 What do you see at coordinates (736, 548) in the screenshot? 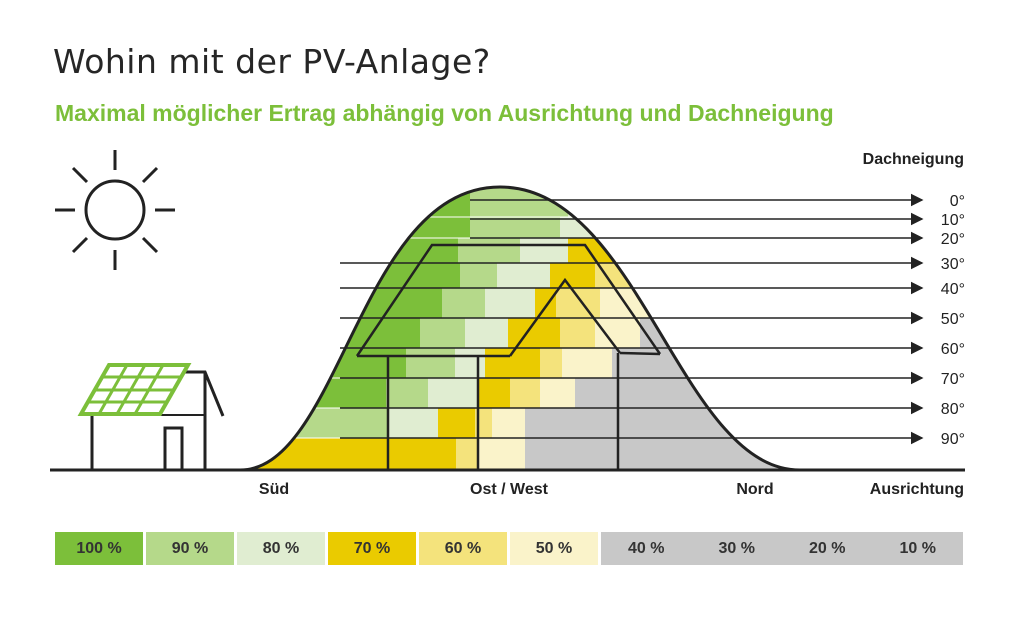
I see `legend-label-30: 30 %` at bounding box center [736, 548].